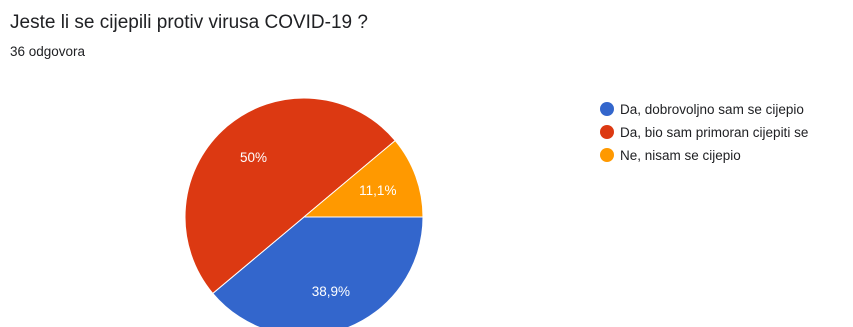  Describe the element at coordinates (680, 155) in the screenshot. I see `legend-label-not-vaccinated: Ne, nisam se cijepio` at that location.